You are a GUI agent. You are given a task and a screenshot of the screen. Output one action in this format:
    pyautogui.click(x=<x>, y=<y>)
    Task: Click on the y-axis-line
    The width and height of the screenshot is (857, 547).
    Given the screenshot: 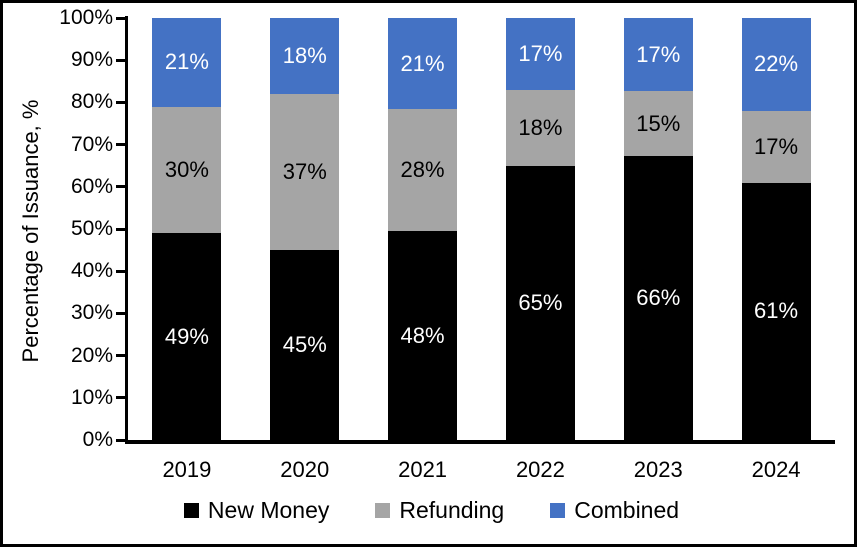 What is the action you would take?
    pyautogui.click(x=126, y=230)
    